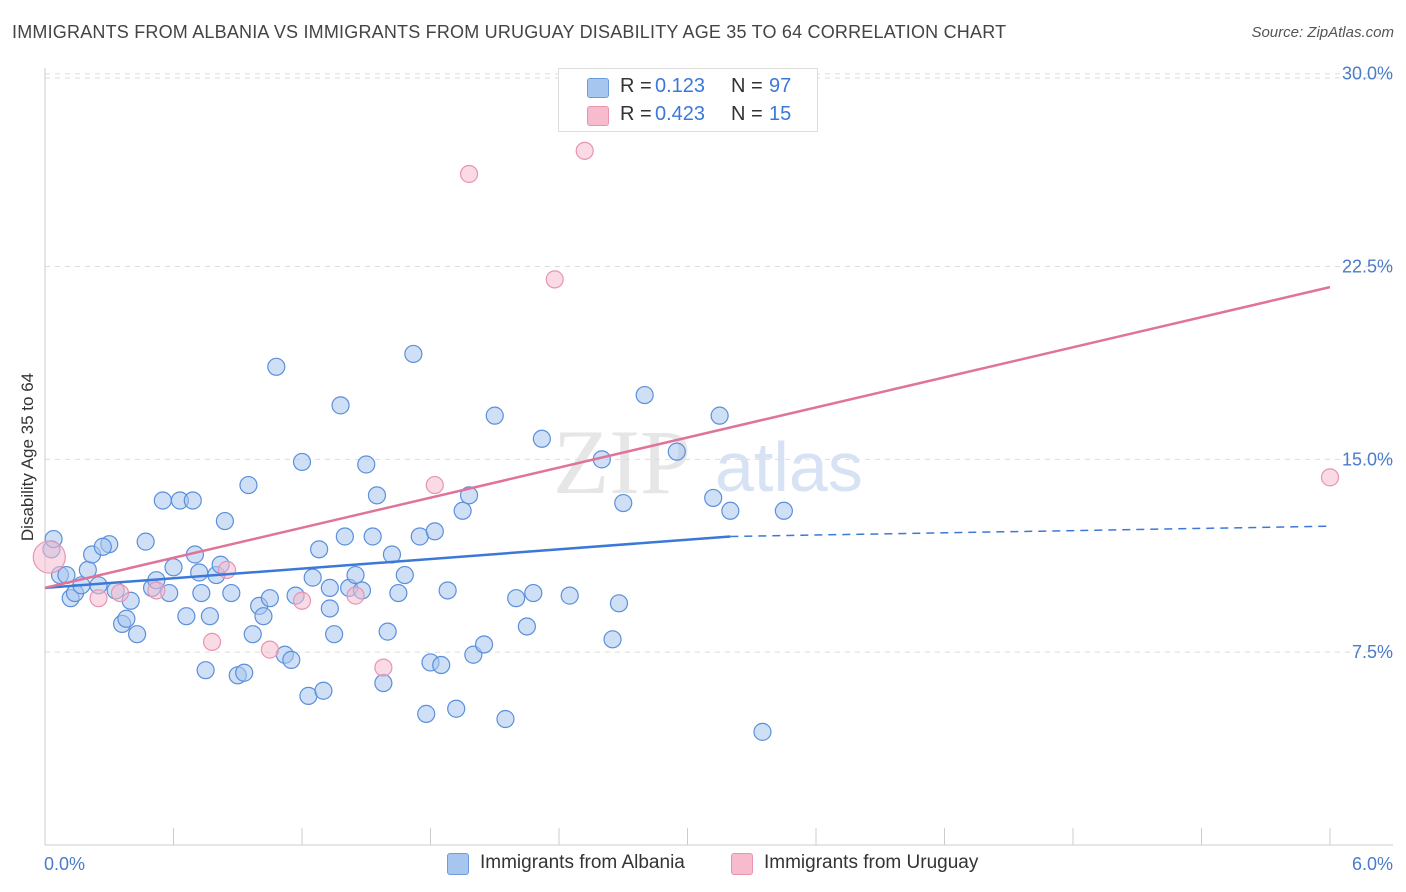  Describe the element at coordinates (598, 116) in the screenshot. I see `uruguay-swatch` at that location.